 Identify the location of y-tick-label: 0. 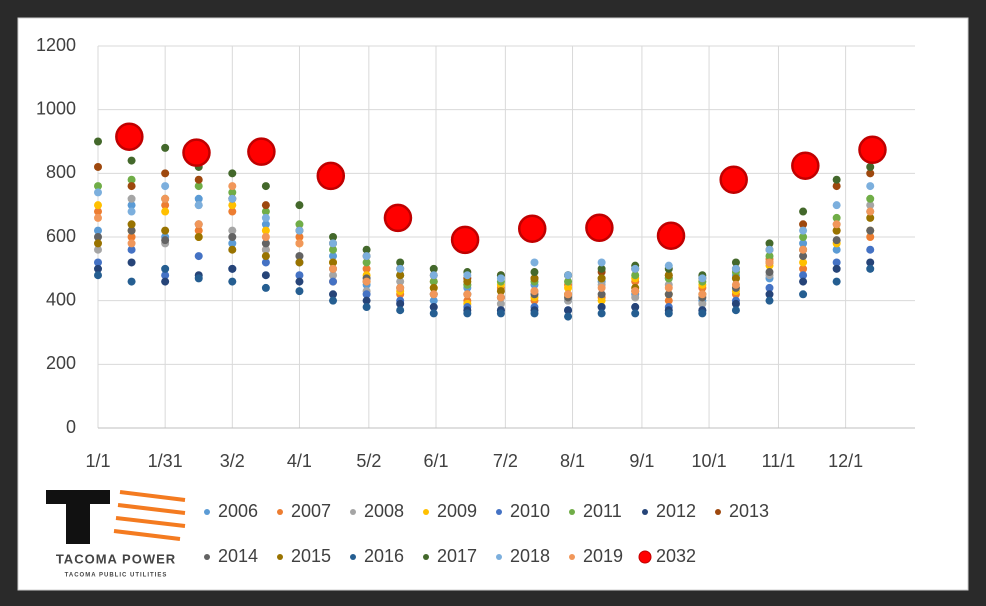
(71, 427).